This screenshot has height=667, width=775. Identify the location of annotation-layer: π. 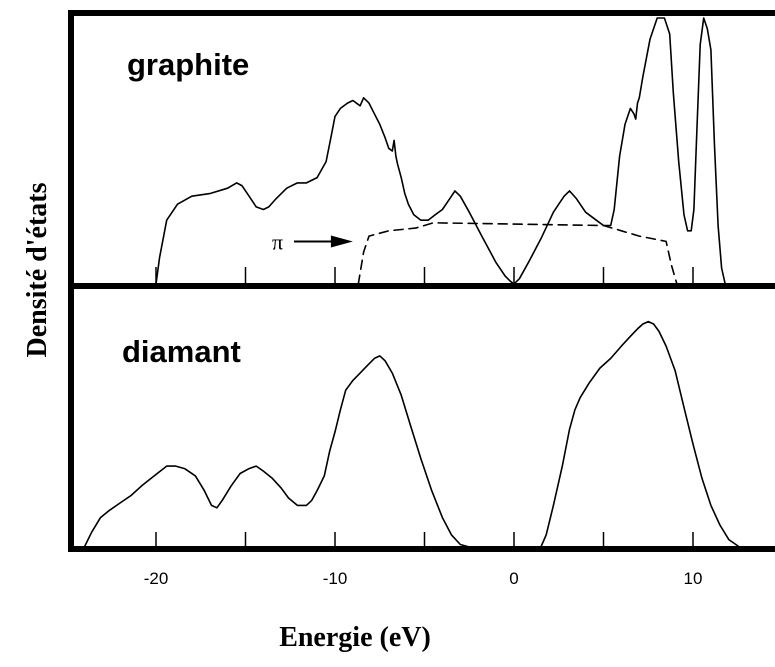
(312, 241).